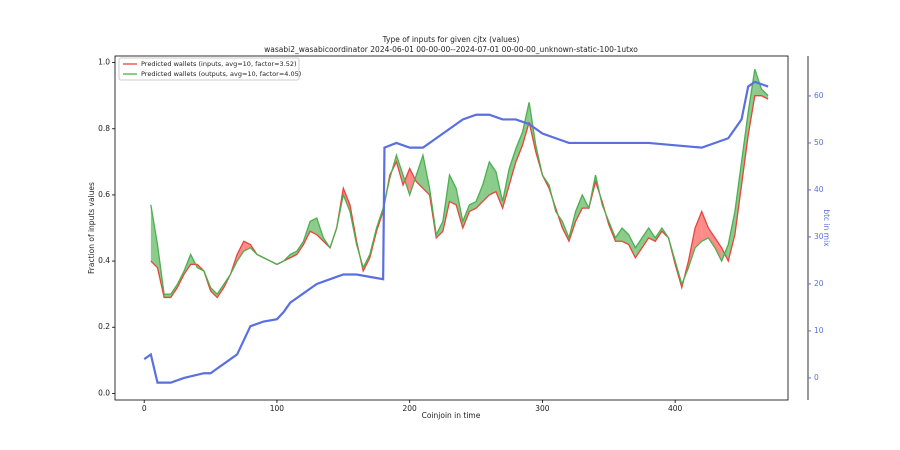 The width and height of the screenshot is (900, 450). What do you see at coordinates (819, 189) in the screenshot?
I see `y2-tick-label: 40` at bounding box center [819, 189].